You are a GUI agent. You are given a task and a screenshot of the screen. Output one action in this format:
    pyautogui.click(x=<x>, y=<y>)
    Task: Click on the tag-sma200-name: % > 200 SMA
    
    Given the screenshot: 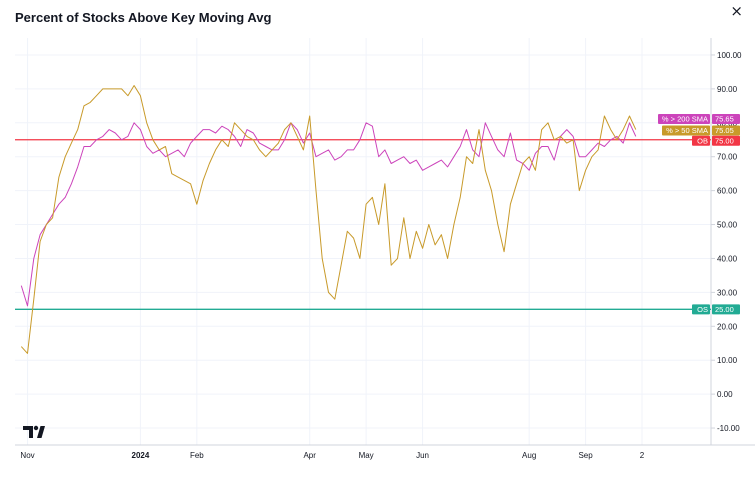 What is the action you would take?
    pyautogui.click(x=685, y=119)
    